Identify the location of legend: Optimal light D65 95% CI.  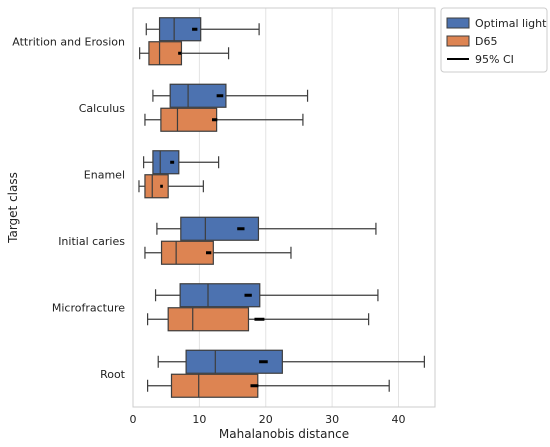
(494, 40).